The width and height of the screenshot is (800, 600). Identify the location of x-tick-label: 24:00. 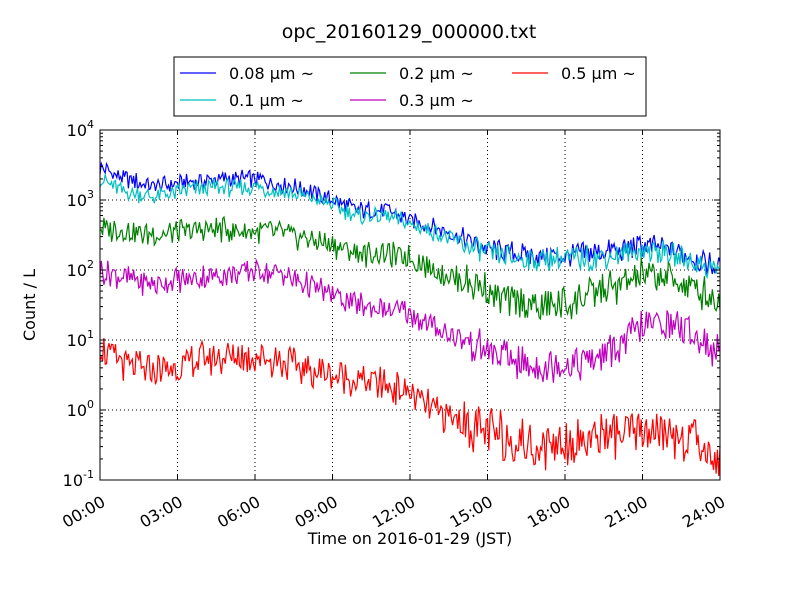
(703, 512).